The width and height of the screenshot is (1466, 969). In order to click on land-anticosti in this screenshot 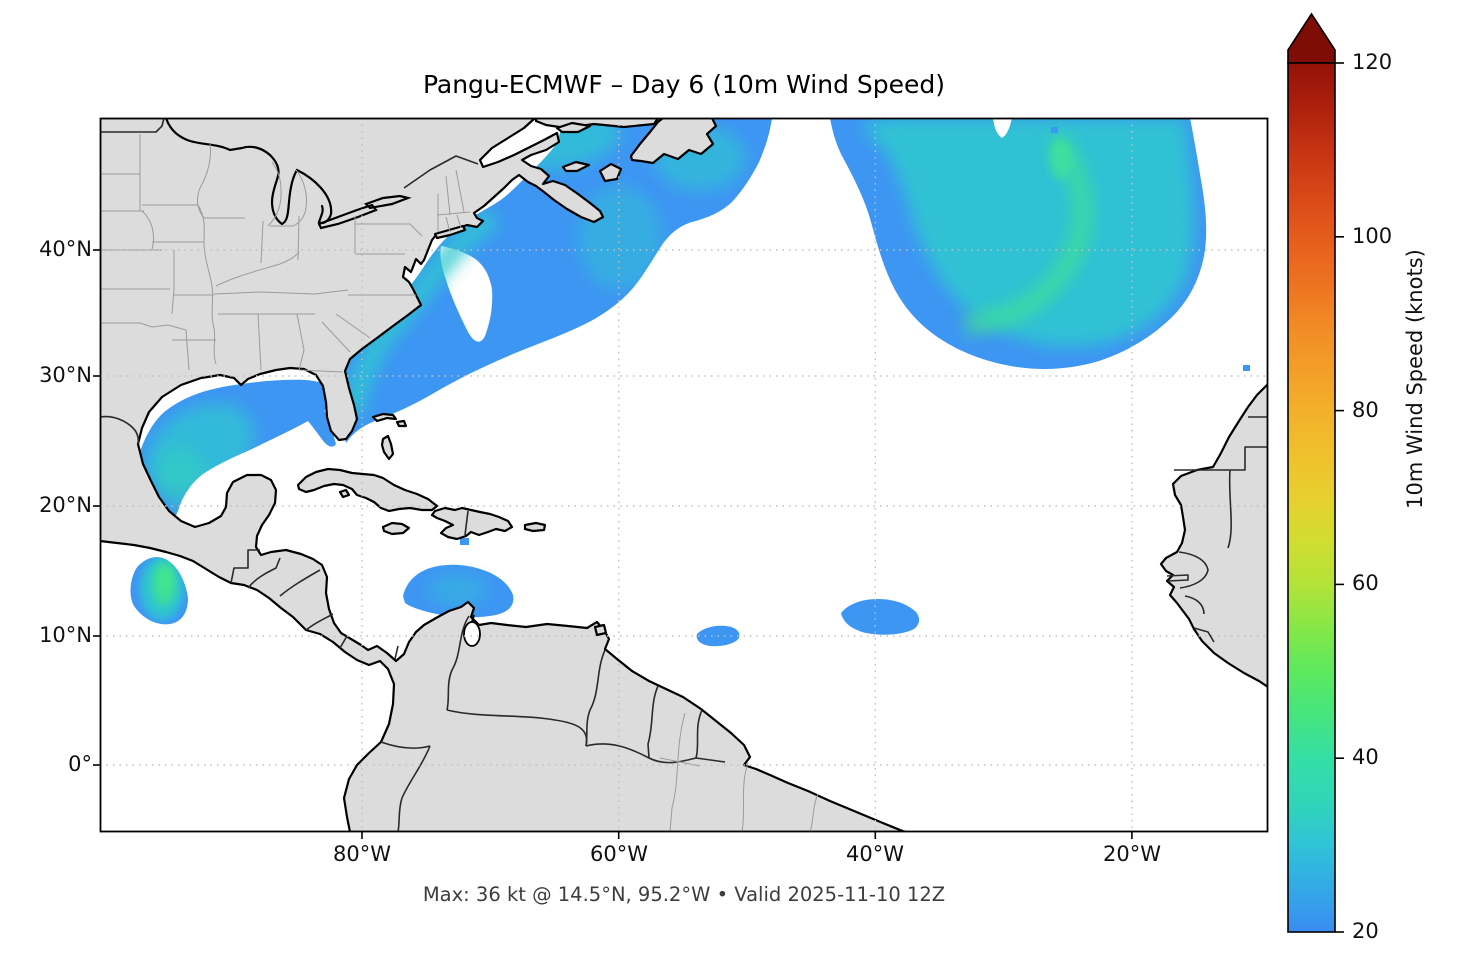, I will do `click(573, 127)`.